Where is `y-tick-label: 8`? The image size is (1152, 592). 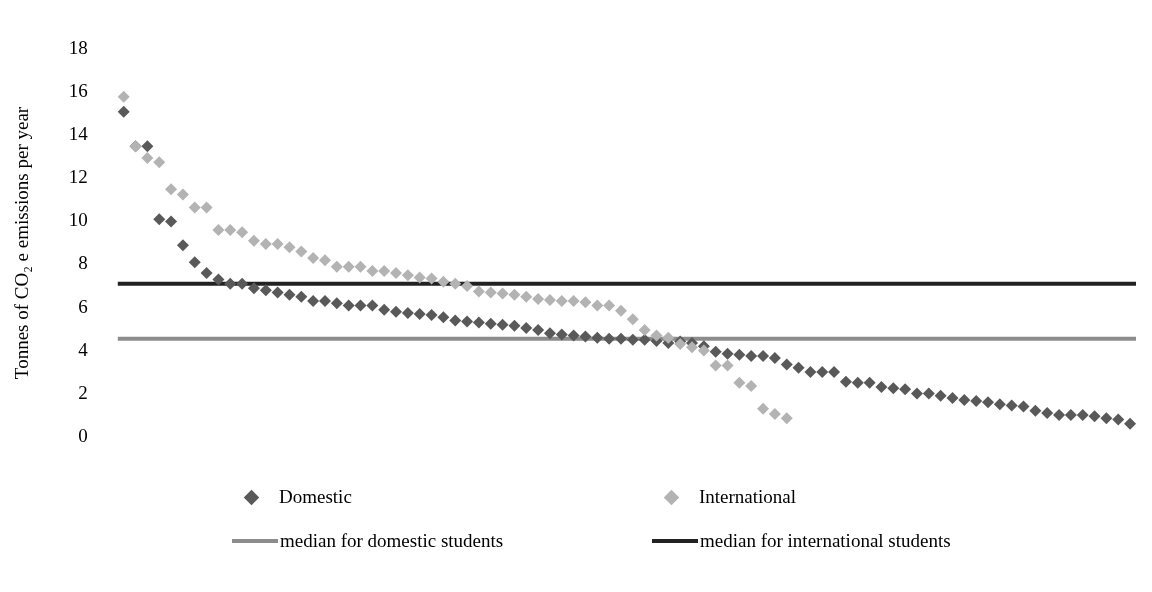 y-tick-label: 8 is located at coordinates (83, 263).